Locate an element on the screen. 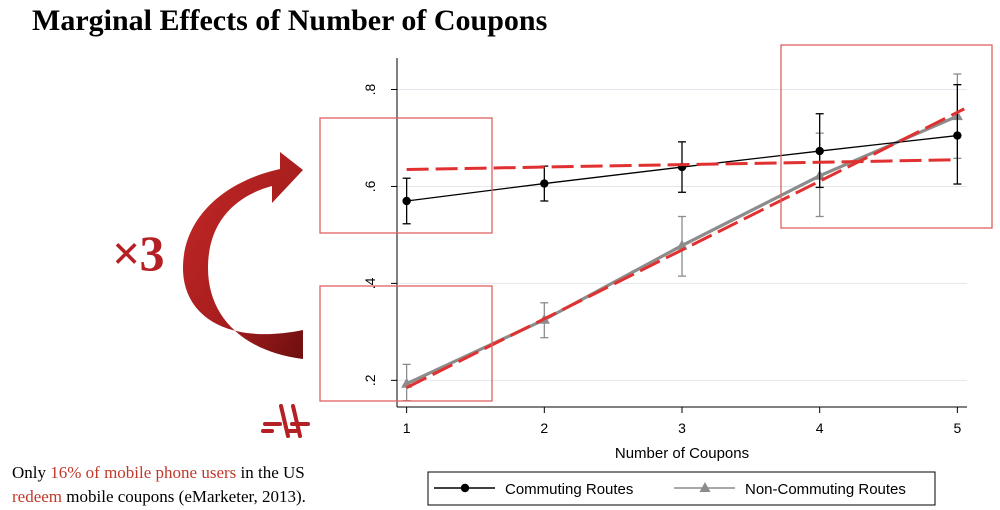  y-tick-label: .2 is located at coordinates (370, 380).